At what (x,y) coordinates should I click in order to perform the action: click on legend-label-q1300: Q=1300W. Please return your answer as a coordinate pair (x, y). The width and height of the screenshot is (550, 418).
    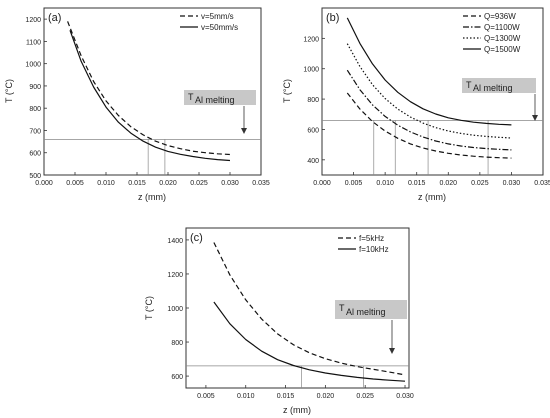
    Looking at the image, I should click on (502, 38).